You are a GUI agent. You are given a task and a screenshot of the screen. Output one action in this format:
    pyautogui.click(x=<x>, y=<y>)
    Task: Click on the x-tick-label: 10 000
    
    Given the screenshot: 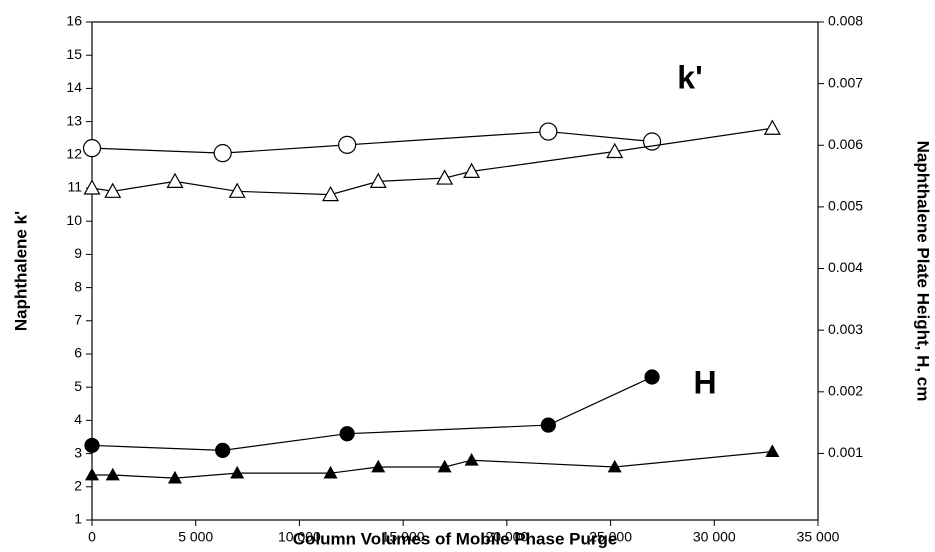 What is the action you would take?
    pyautogui.click(x=299, y=537)
    